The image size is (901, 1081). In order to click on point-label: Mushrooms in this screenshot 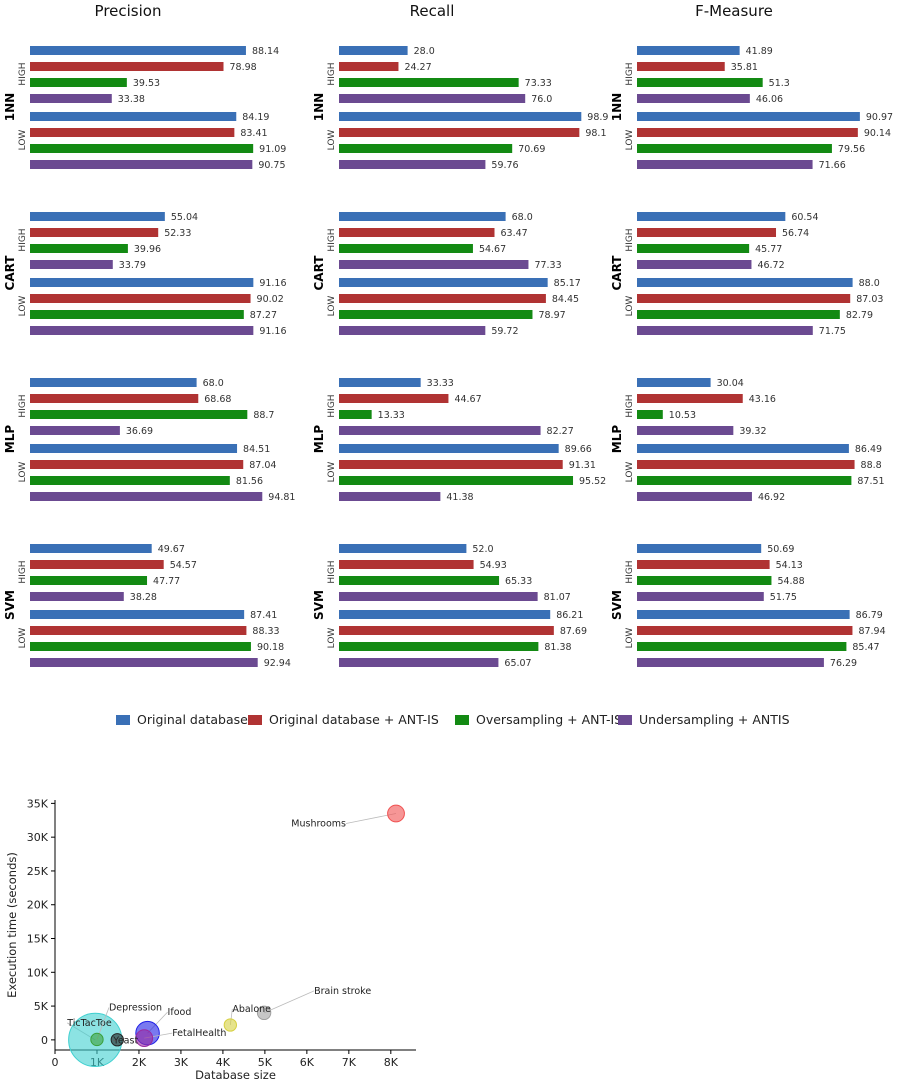, I will do `click(318, 824)`.